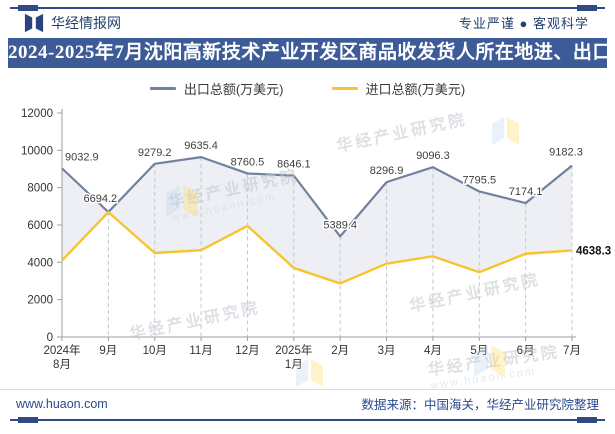  Describe the element at coordinates (62, 403) in the screenshot. I see `website-link: www.huaon.com` at that location.